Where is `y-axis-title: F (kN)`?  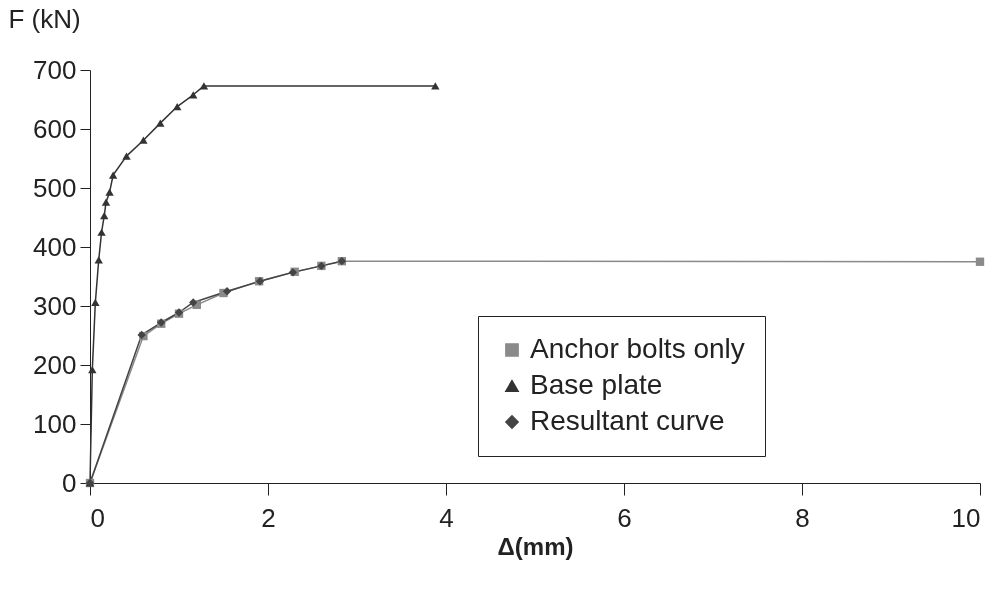 y-axis-title: F (kN) is located at coordinates (44, 18).